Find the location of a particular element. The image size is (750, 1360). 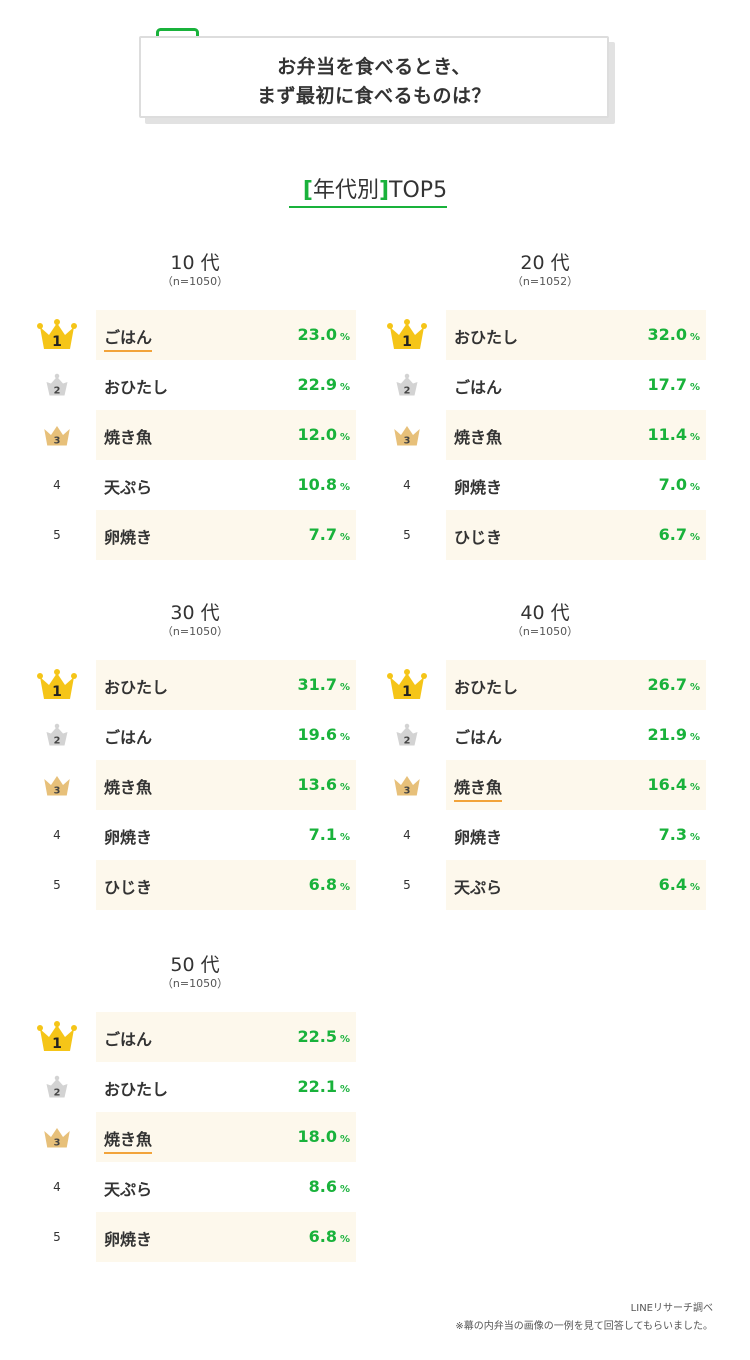

percentage-number: 18.0 is located at coordinates (317, 1136).